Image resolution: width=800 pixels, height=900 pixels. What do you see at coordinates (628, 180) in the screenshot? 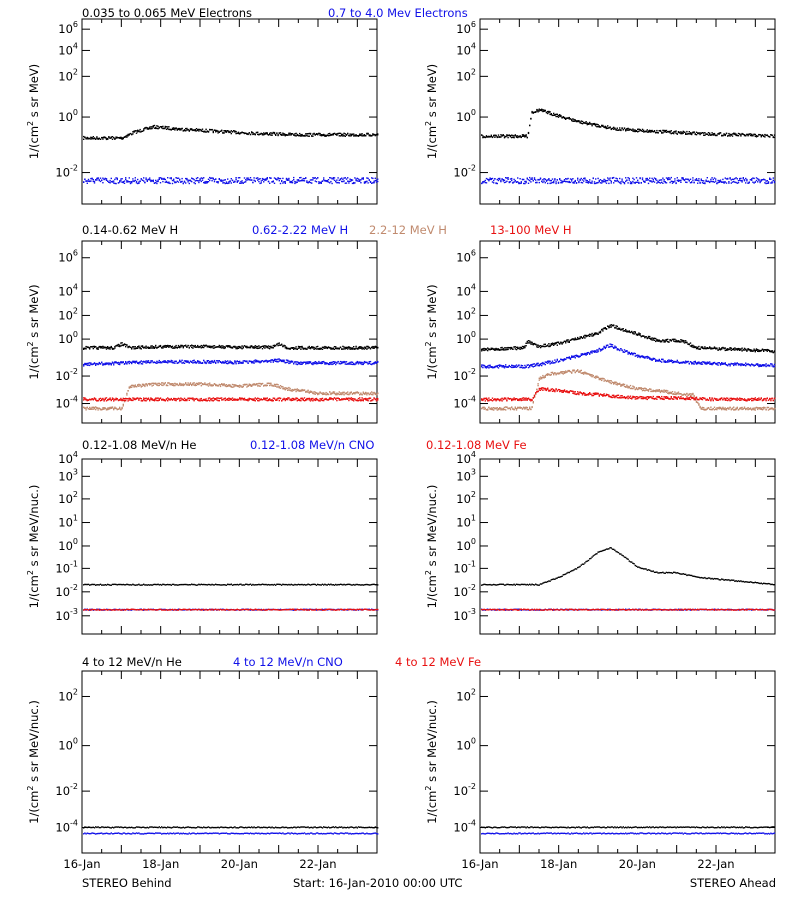
I see `data-series` at bounding box center [628, 180].